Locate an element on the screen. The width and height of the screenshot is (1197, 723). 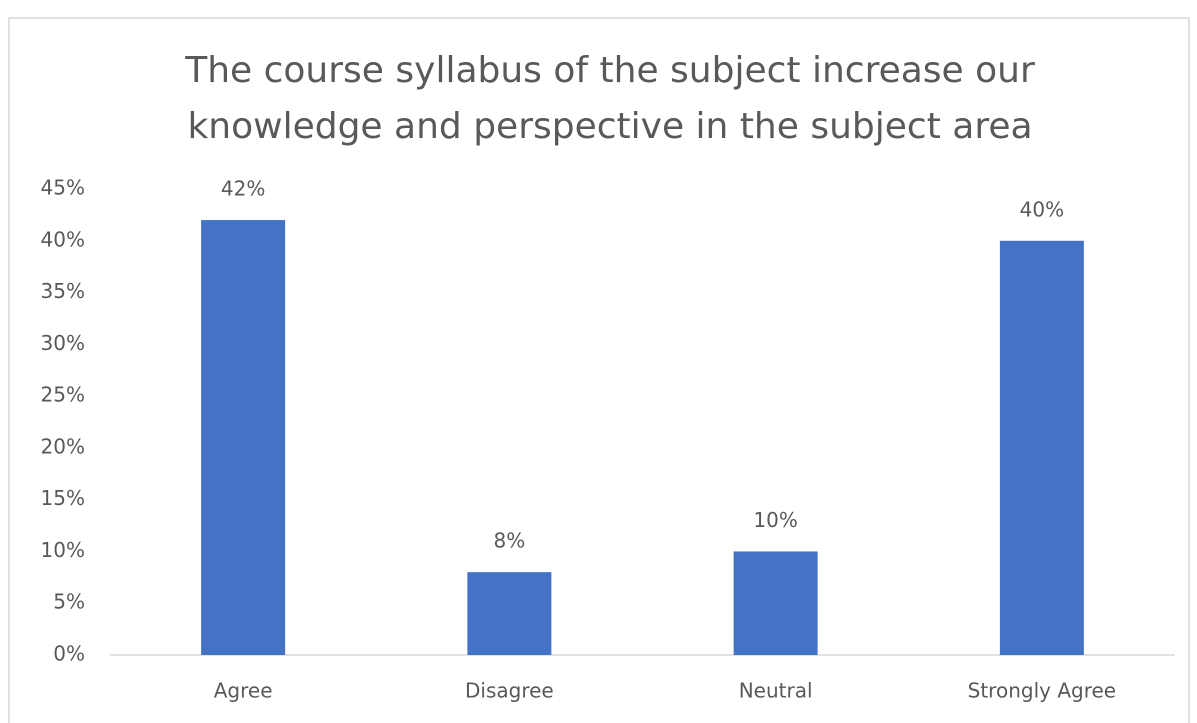
x-tick-label: Agree is located at coordinates (243, 691).